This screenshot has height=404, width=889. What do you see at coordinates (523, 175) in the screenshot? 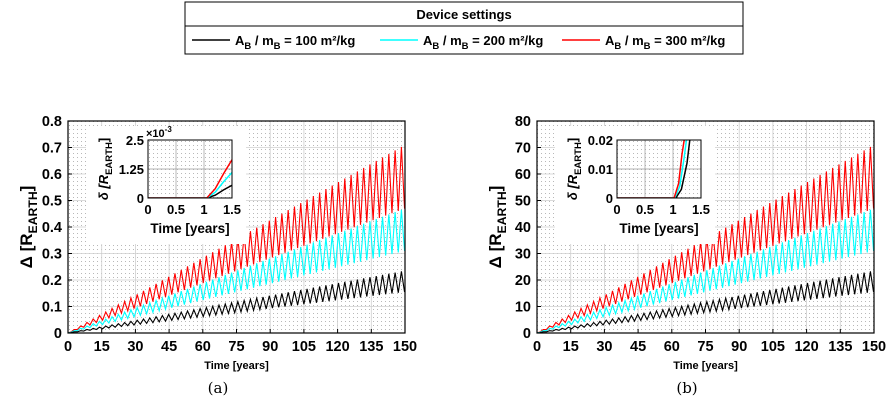
I see `y-tick-label-6: 60` at bounding box center [523, 175].